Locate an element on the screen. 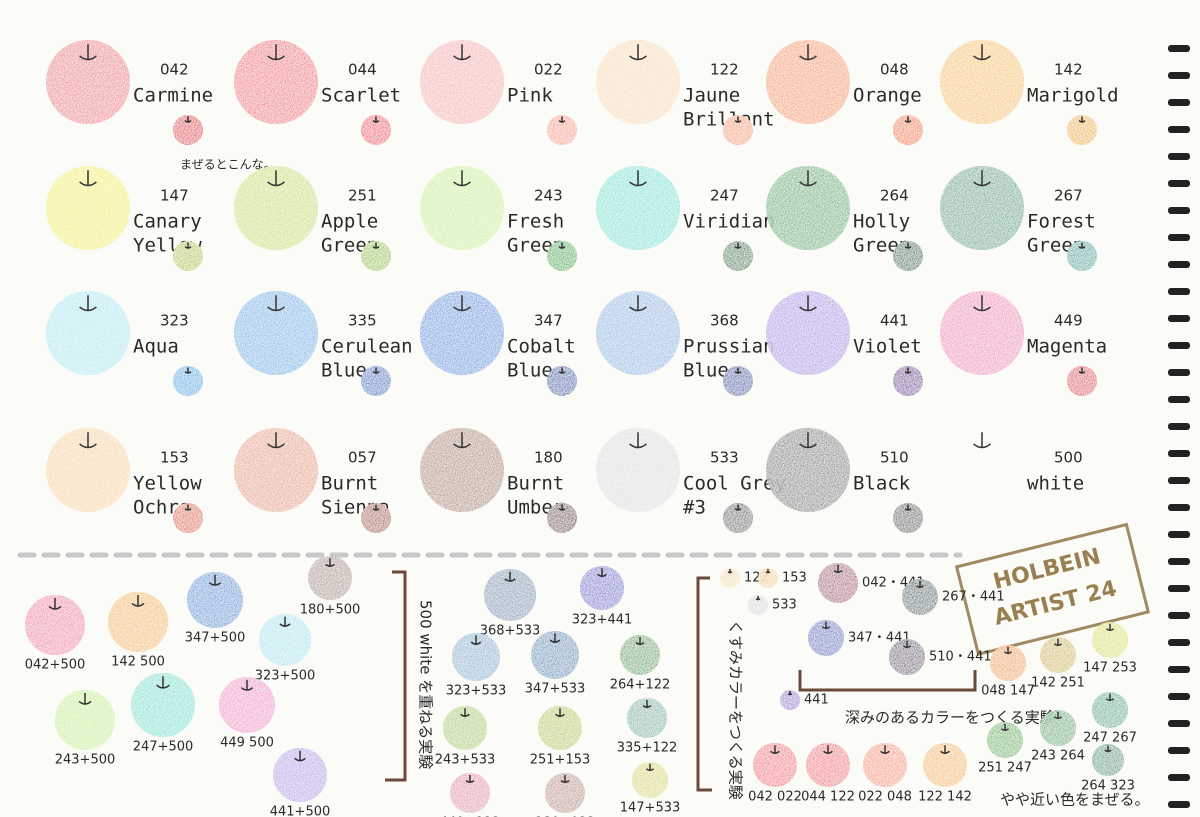  note: まぜるとこんな。 is located at coordinates (228, 165).